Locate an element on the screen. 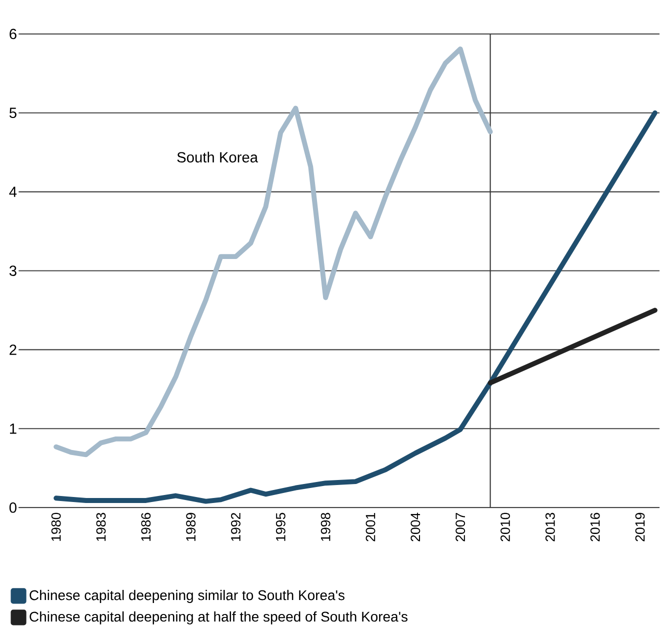 This screenshot has width=660, height=631. y-tick-label: 1 is located at coordinates (13, 428).